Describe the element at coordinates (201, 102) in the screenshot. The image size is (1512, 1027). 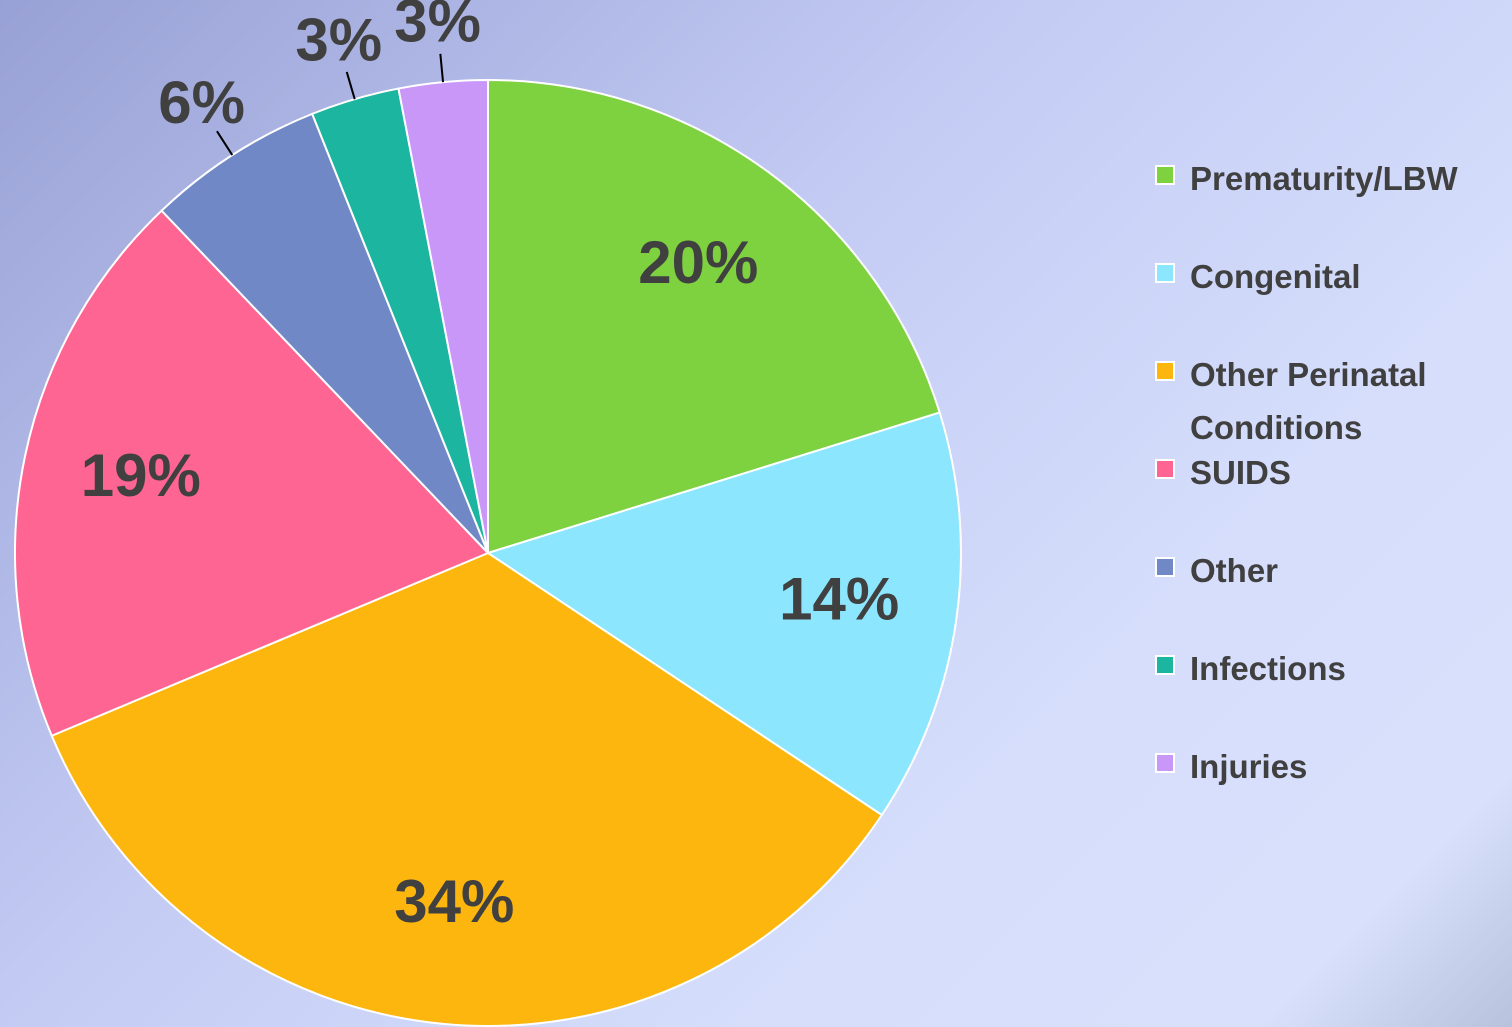
I see `value-label: 6%` at that location.